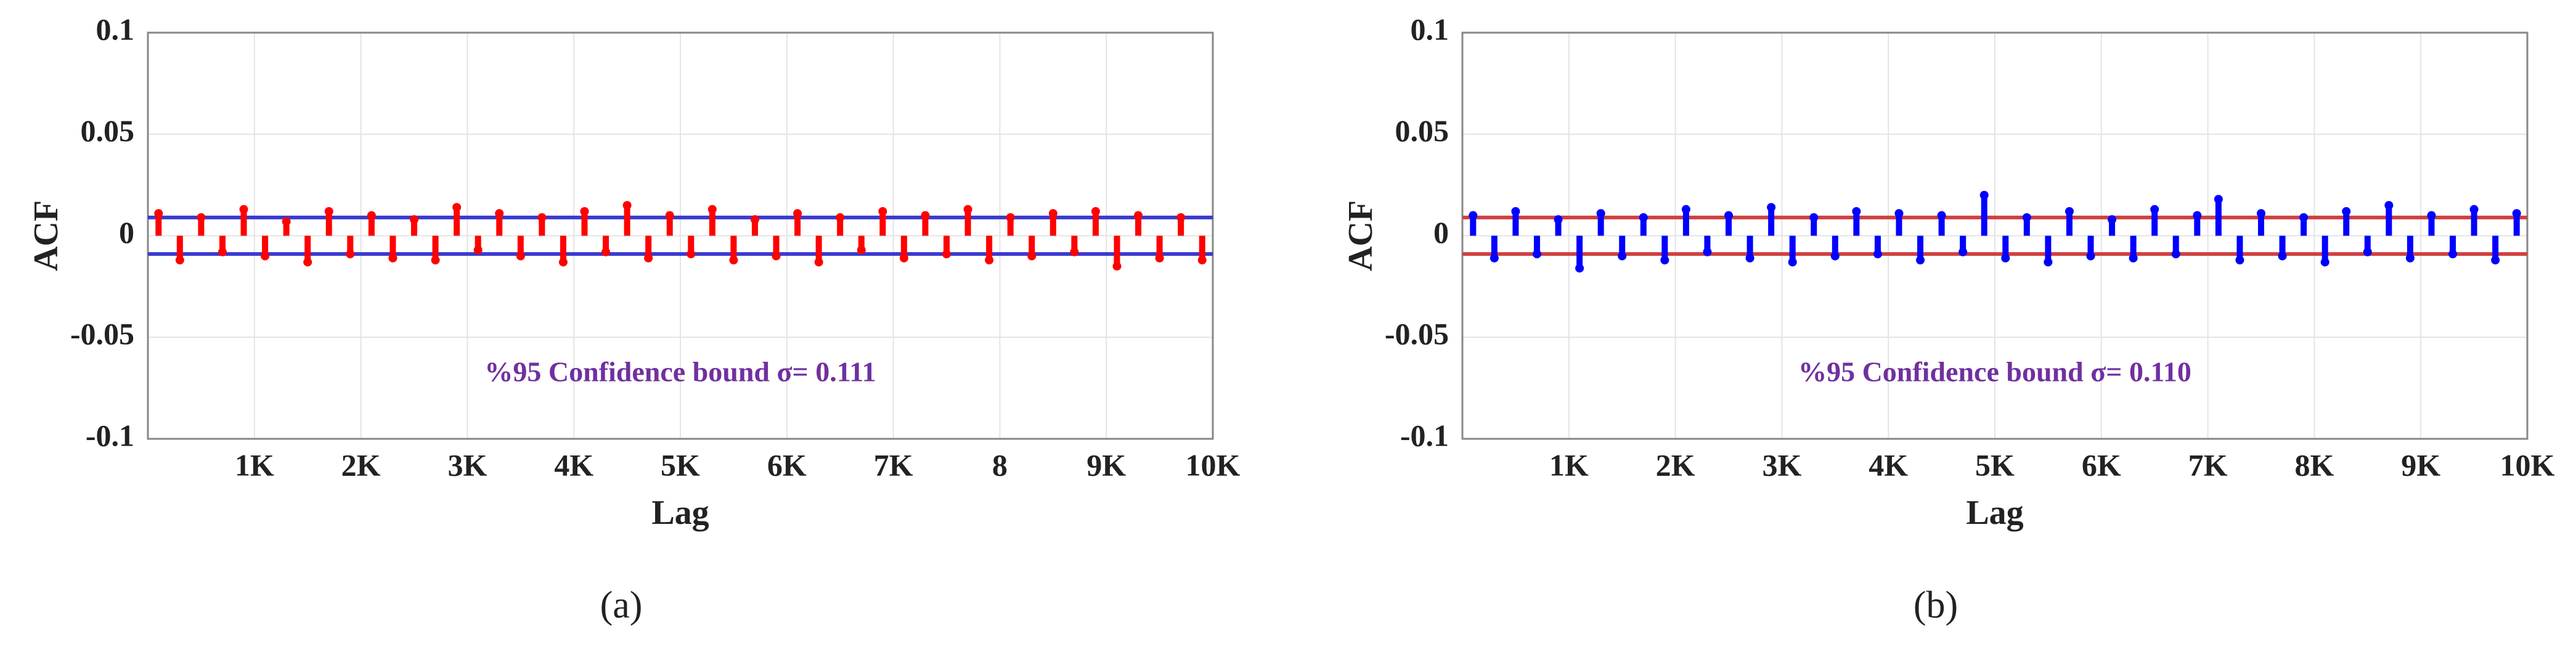  I want to click on x-tick-label: 6K, so click(2101, 465).